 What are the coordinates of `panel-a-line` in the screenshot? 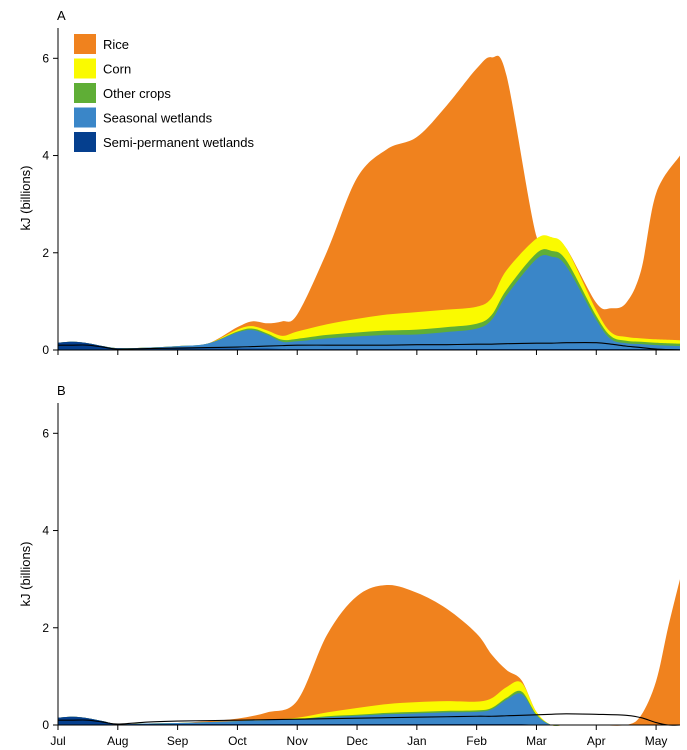 It's located at (369, 346).